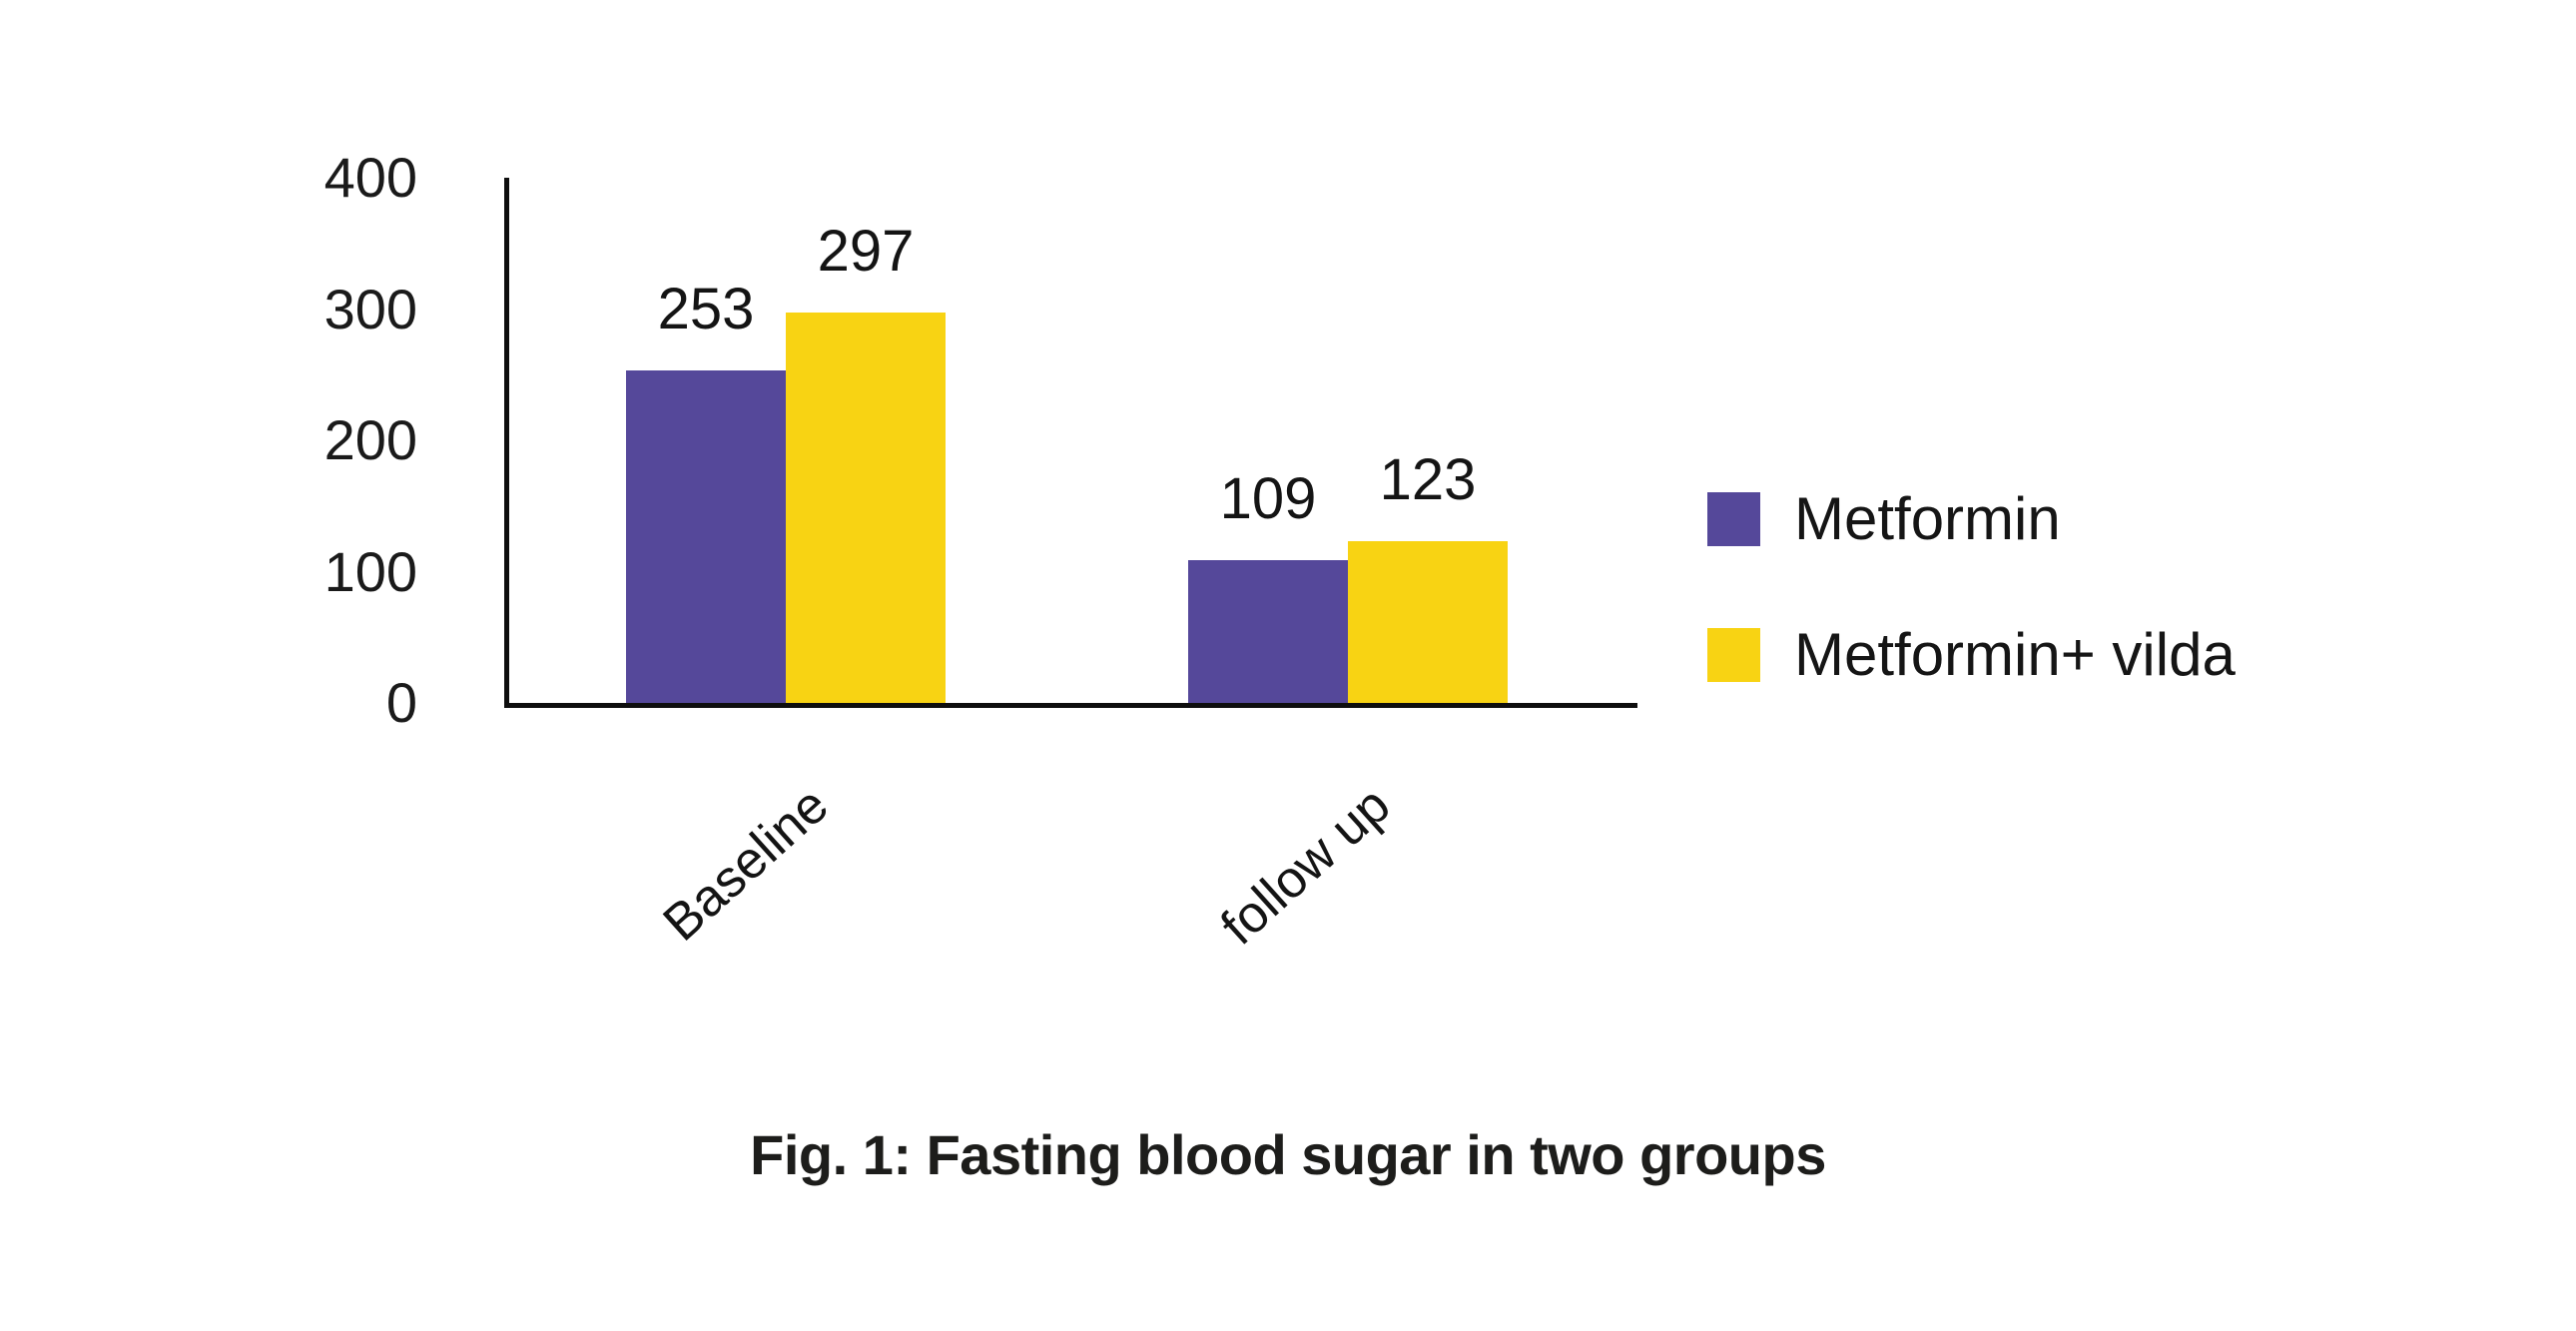  Describe the element at coordinates (1428, 480) in the screenshot. I see `bar-value-label: 123` at that location.